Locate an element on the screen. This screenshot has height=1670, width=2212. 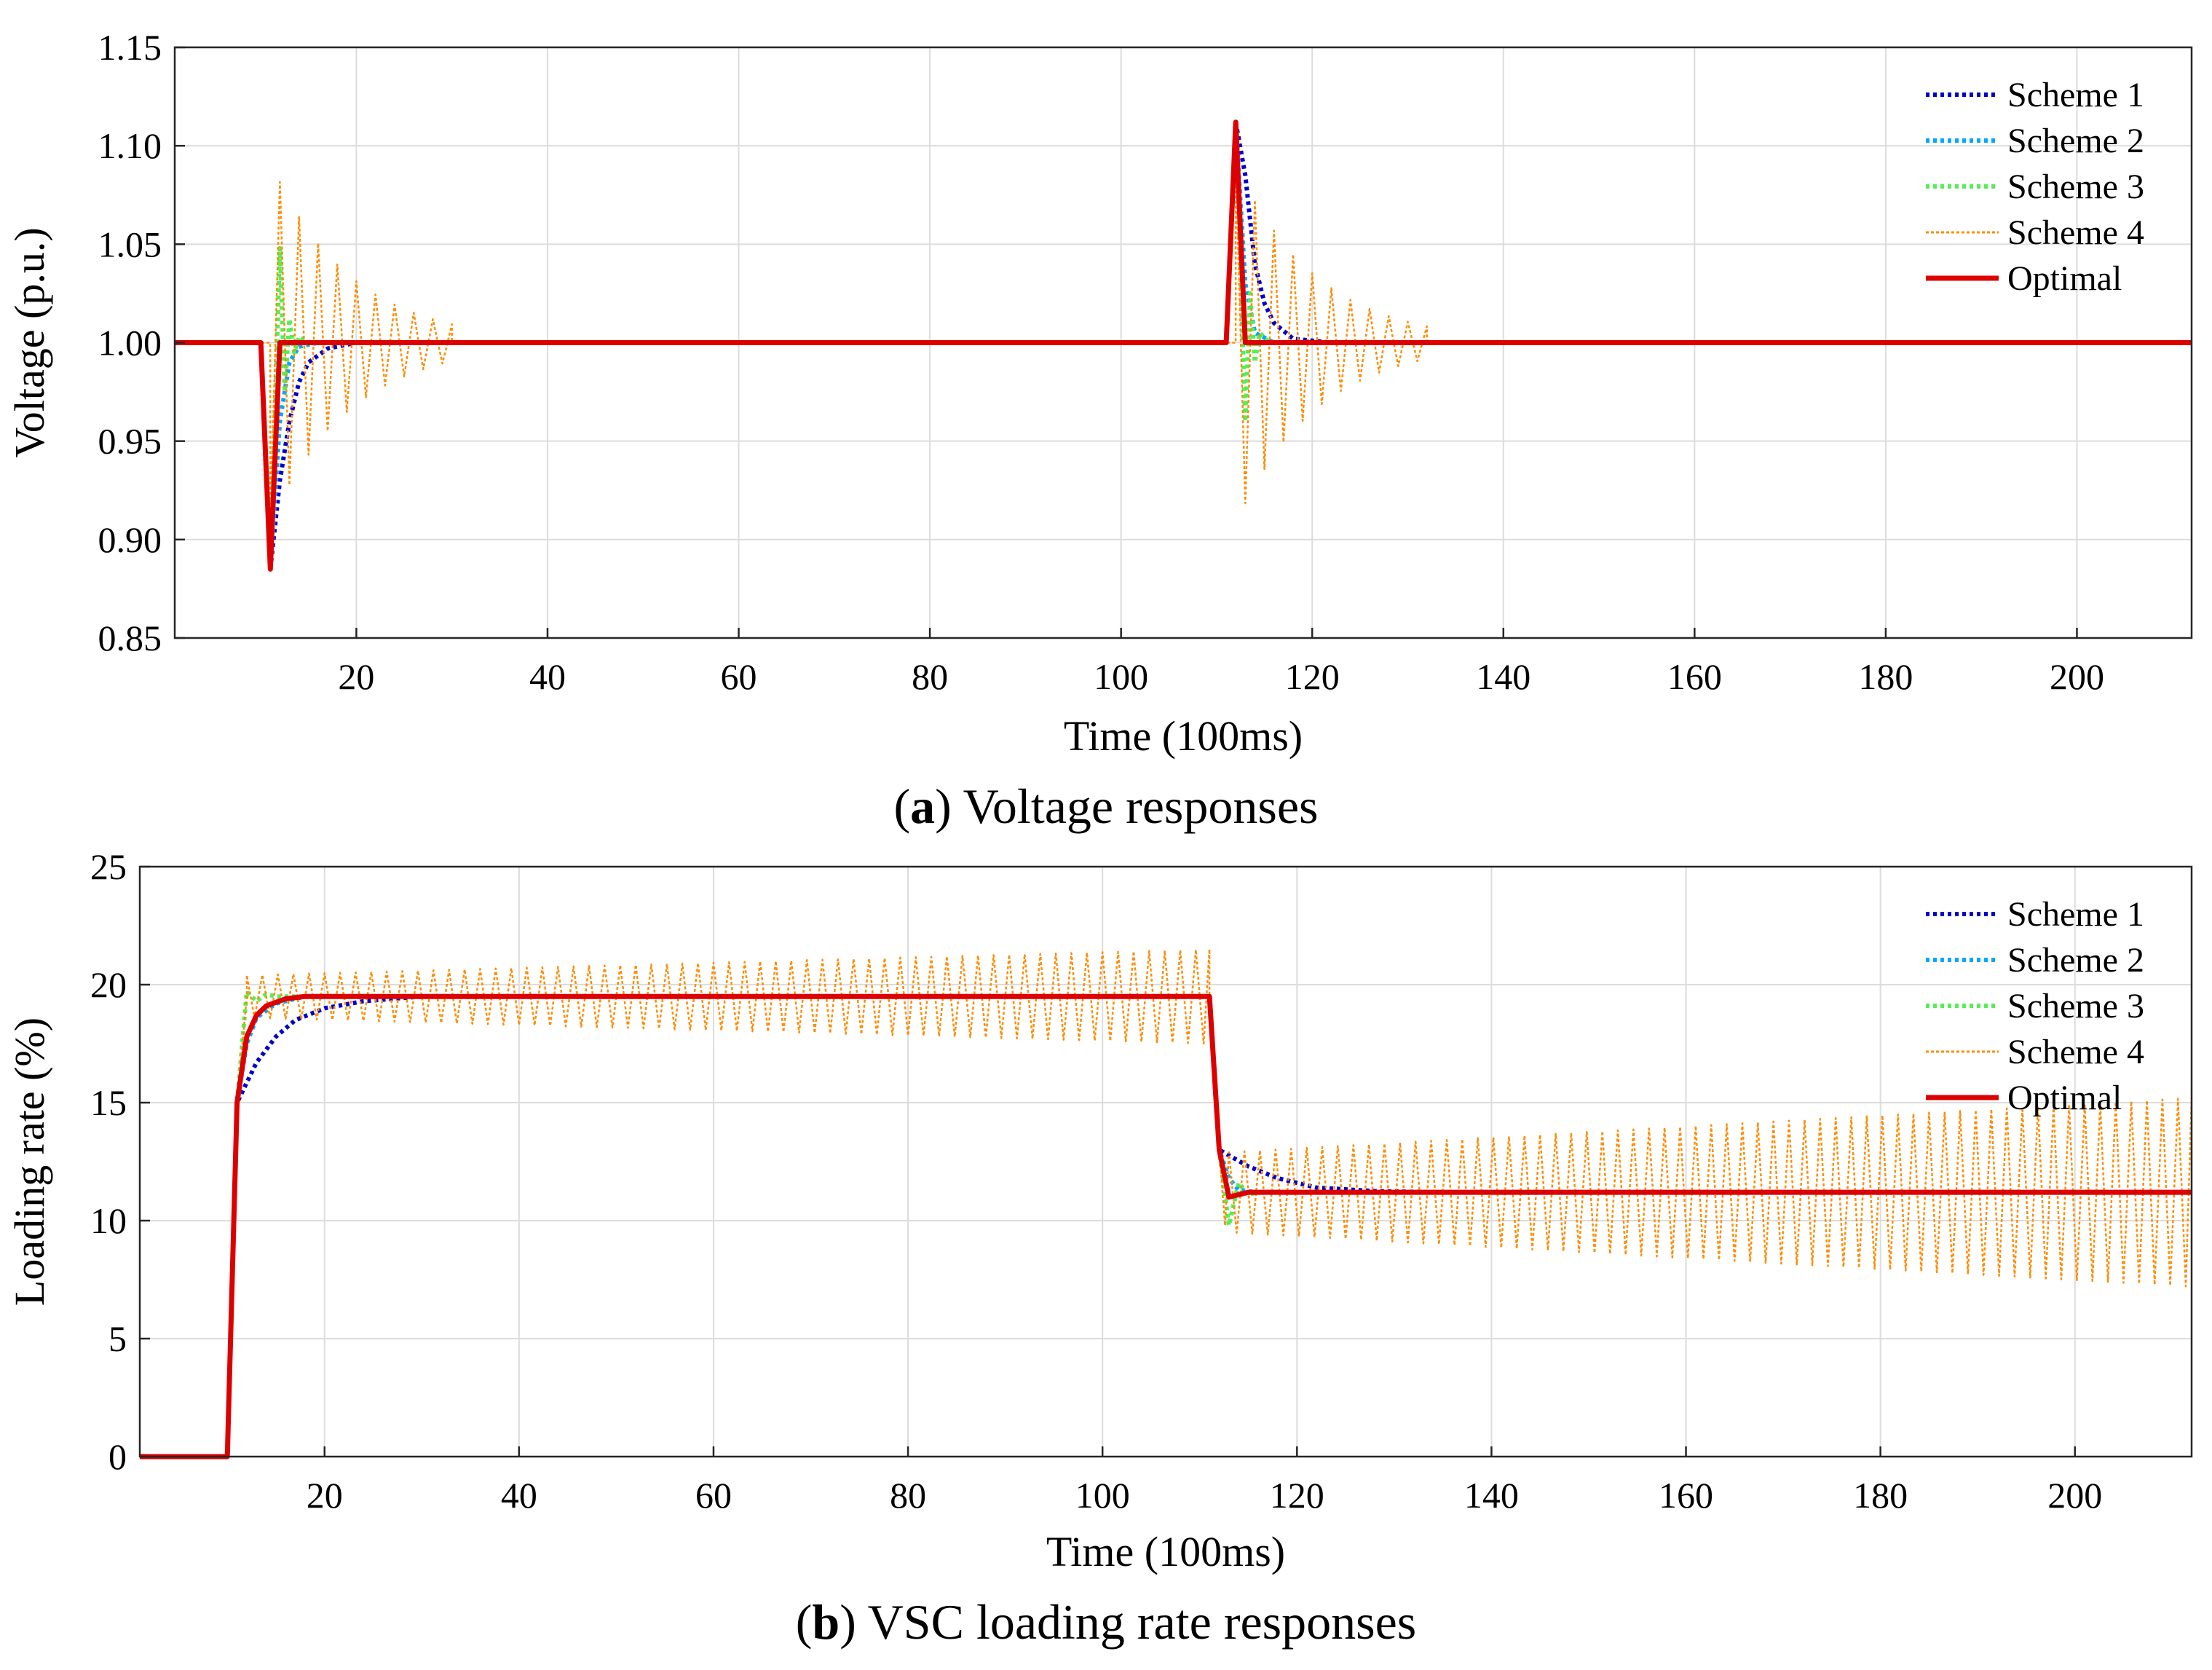
panel-a-x-axis-title: Time (100ms) is located at coordinates (1183, 736).